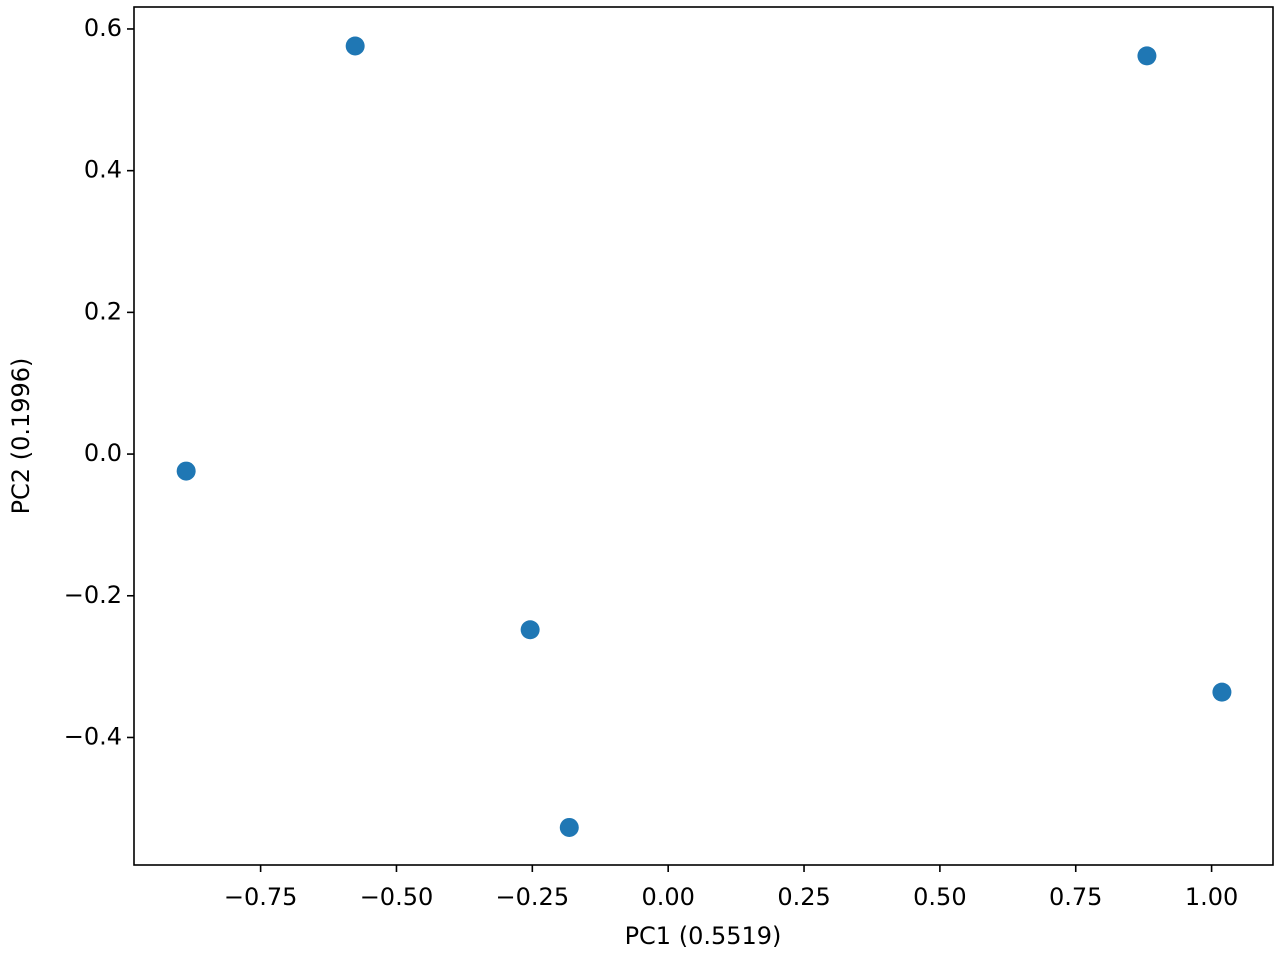  Describe the element at coordinates (103, 170) in the screenshot. I see `y-tick-label: 0.4` at that location.